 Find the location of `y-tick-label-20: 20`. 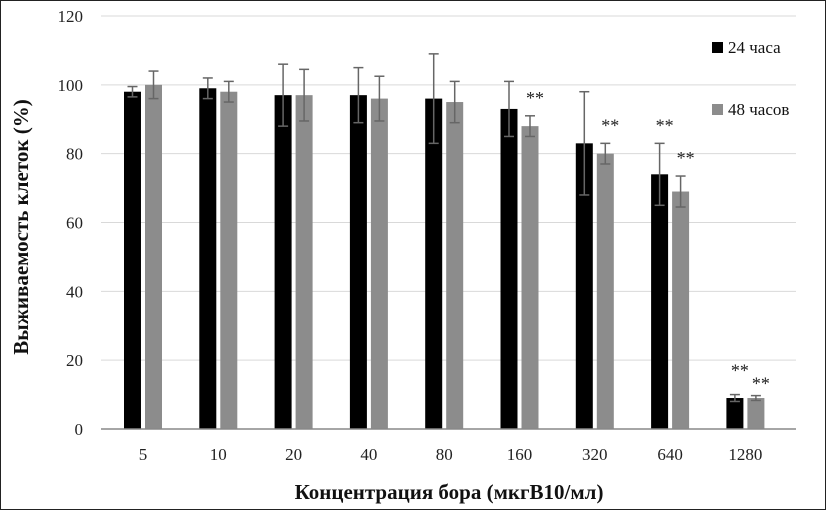

y-tick-label-20: 20 is located at coordinates (74, 360).